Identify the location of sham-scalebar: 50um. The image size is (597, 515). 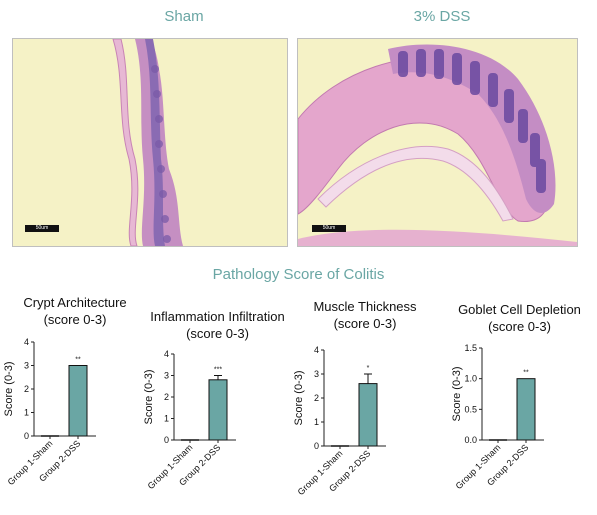
(42, 228).